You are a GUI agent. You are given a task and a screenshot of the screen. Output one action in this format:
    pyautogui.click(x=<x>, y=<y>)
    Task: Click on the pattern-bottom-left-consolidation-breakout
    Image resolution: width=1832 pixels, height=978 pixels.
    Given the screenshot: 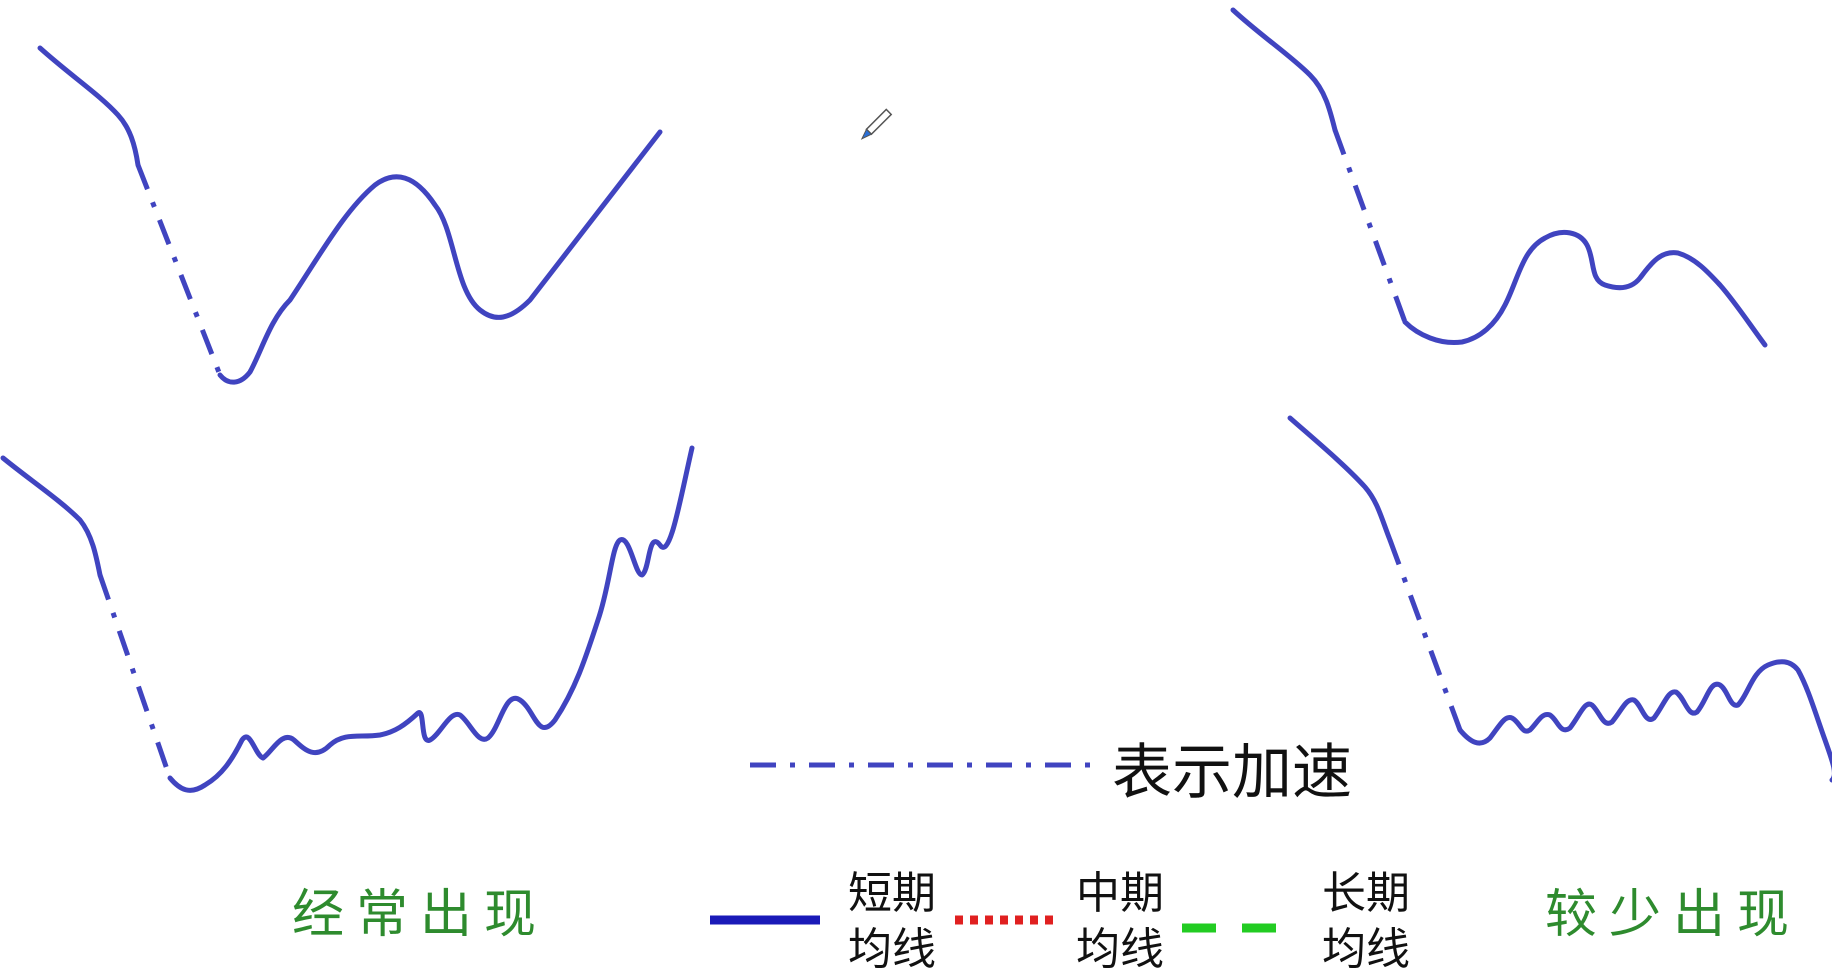 What is the action you would take?
    pyautogui.click(x=431, y=619)
    